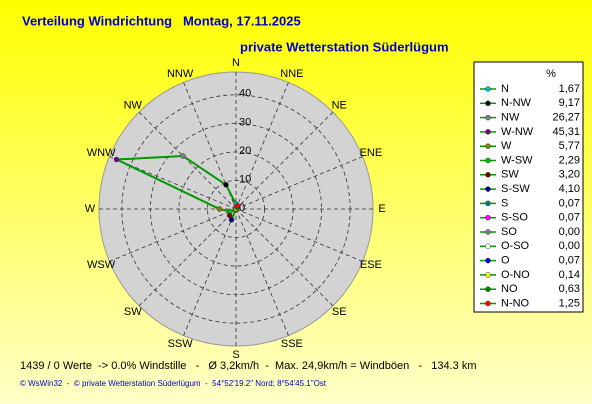 This screenshot has height=404, width=592. I want to click on legend-label: SW, so click(510, 175).